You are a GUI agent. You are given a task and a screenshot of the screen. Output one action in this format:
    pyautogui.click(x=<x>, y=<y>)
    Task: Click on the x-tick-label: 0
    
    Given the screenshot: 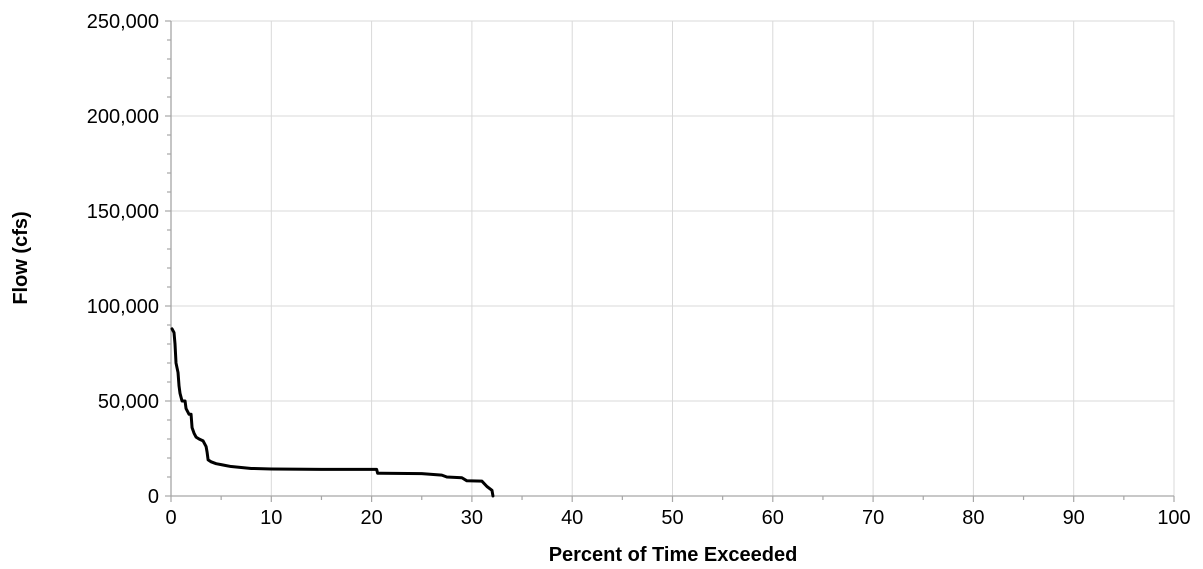 What is the action you would take?
    pyautogui.click(x=170, y=518)
    